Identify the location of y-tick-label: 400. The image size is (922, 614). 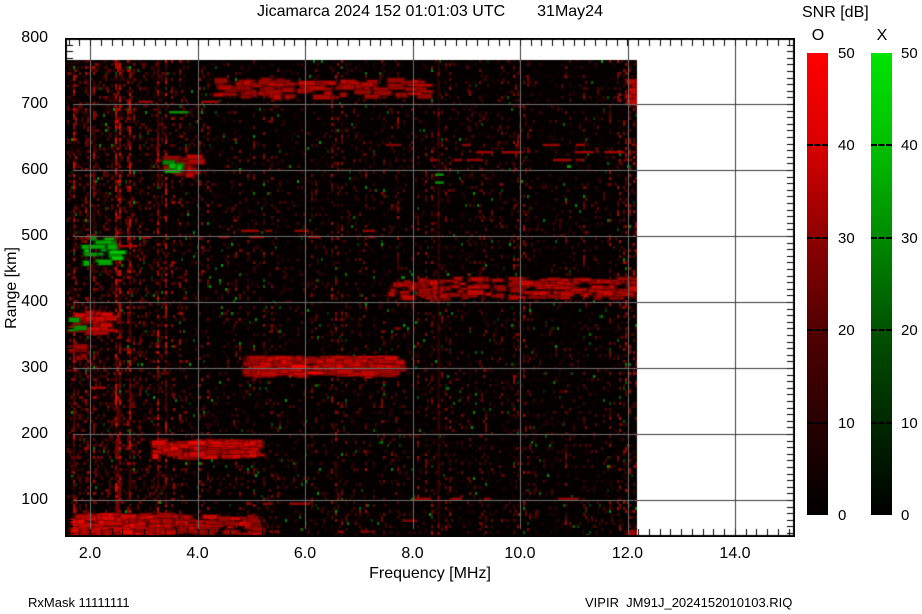
(34, 301).